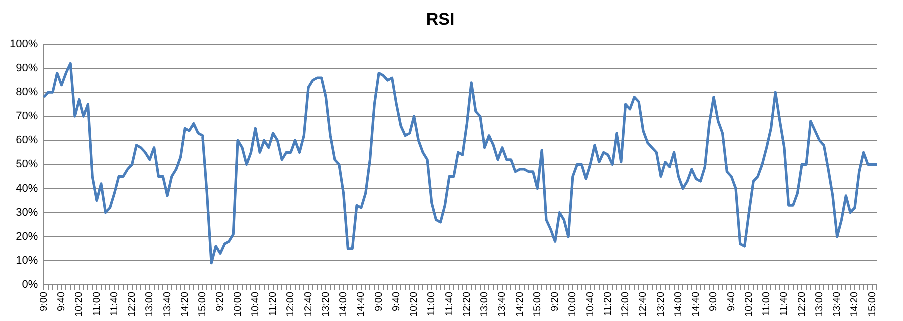  What do you see at coordinates (27, 140) in the screenshot?
I see `y-tick-label: 60%` at bounding box center [27, 140].